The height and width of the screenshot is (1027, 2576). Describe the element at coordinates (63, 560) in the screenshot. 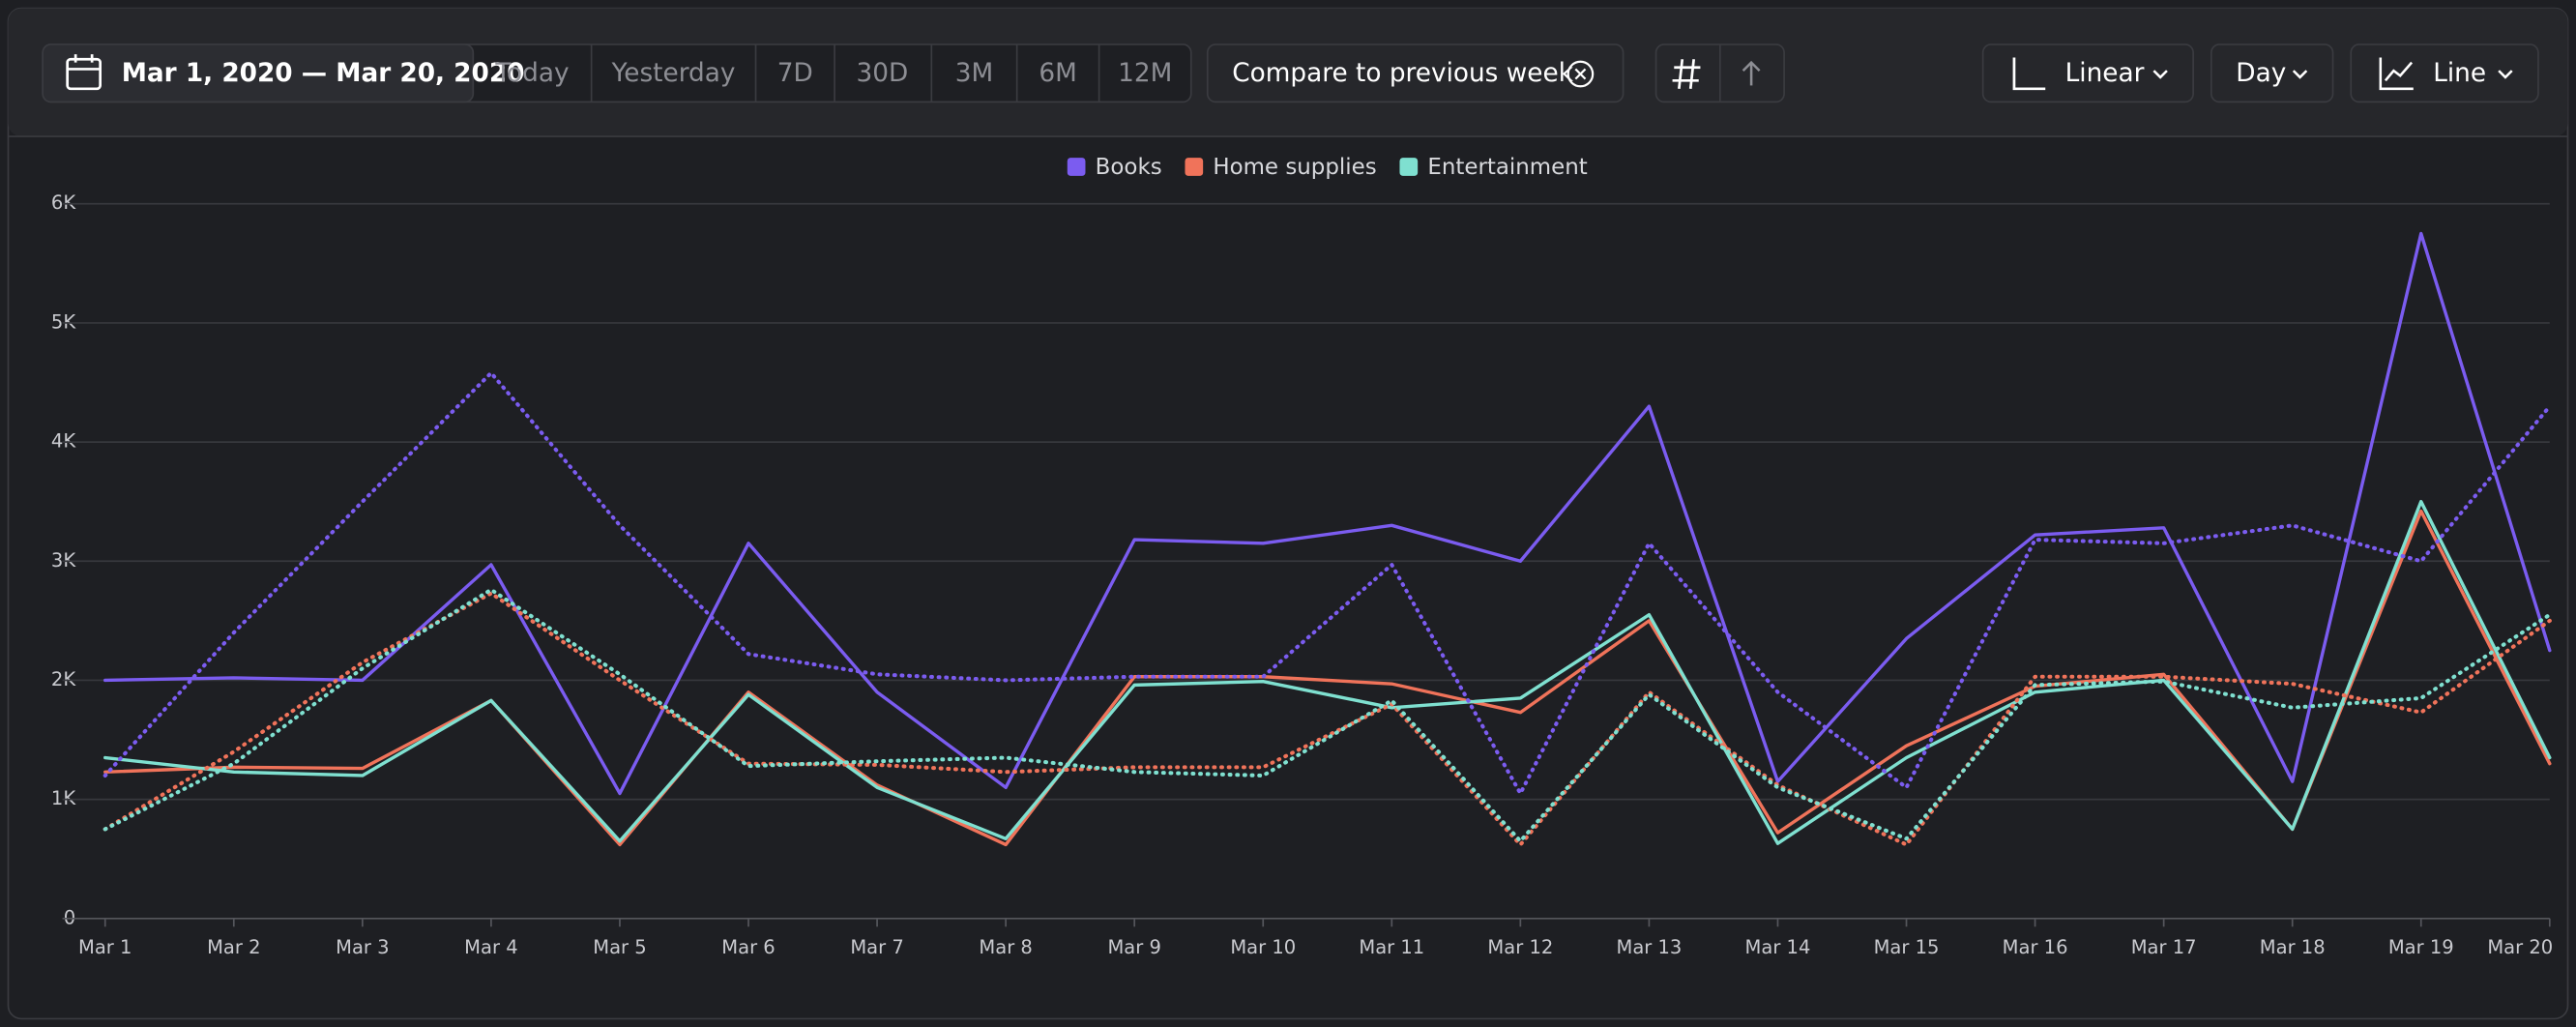

I see `y-tick-label: 3K` at that location.